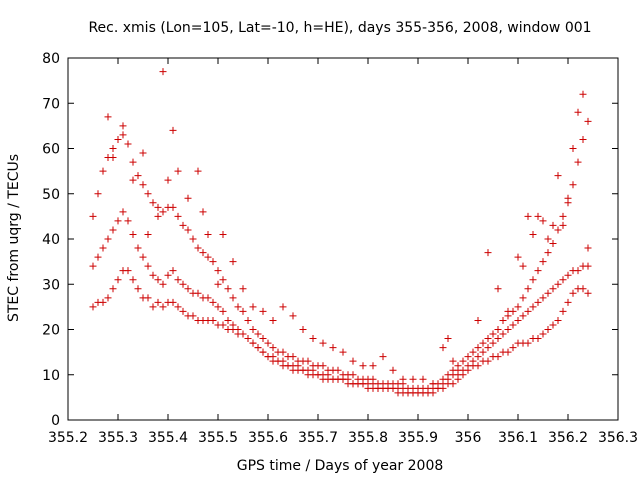 The width and height of the screenshot is (640, 480). Describe the element at coordinates (318, 438) in the screenshot. I see `x-tick-label: 355.7` at that location.